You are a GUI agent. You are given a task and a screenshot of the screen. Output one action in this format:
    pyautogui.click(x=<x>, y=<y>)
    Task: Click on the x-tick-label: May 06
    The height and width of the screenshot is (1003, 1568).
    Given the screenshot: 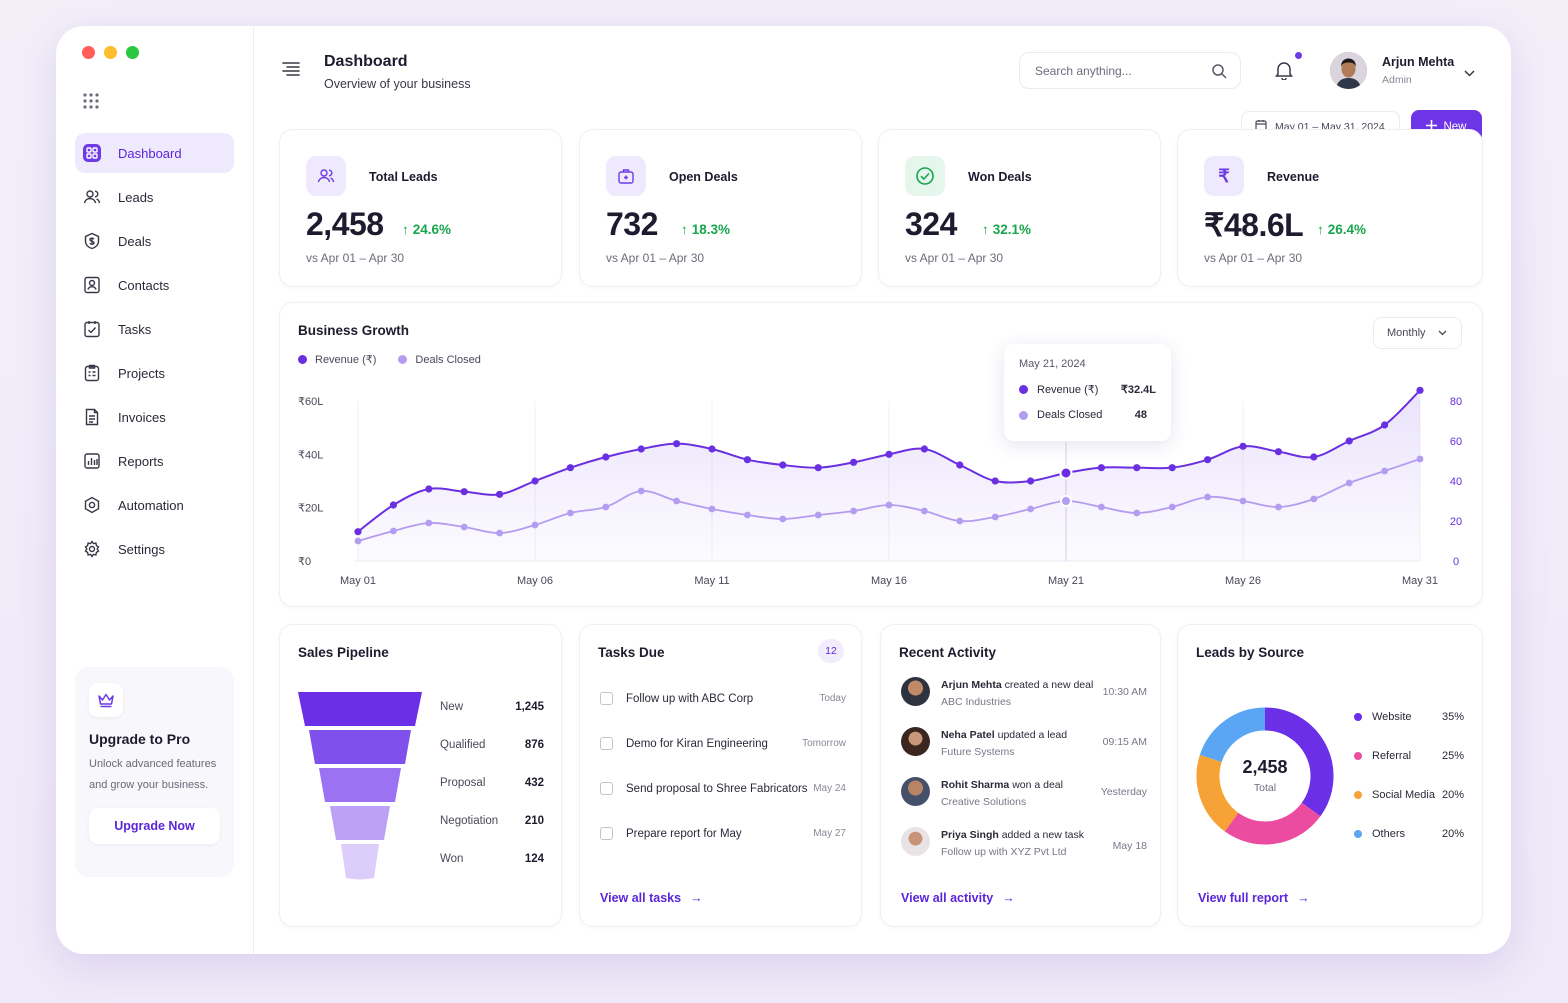 What is the action you would take?
    pyautogui.click(x=535, y=581)
    